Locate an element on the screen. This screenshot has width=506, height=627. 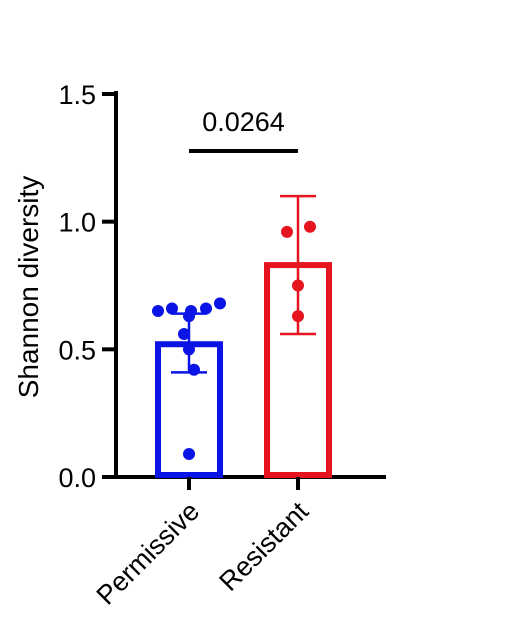
y-axis-title: Shannon diversity is located at coordinates (28, 287).